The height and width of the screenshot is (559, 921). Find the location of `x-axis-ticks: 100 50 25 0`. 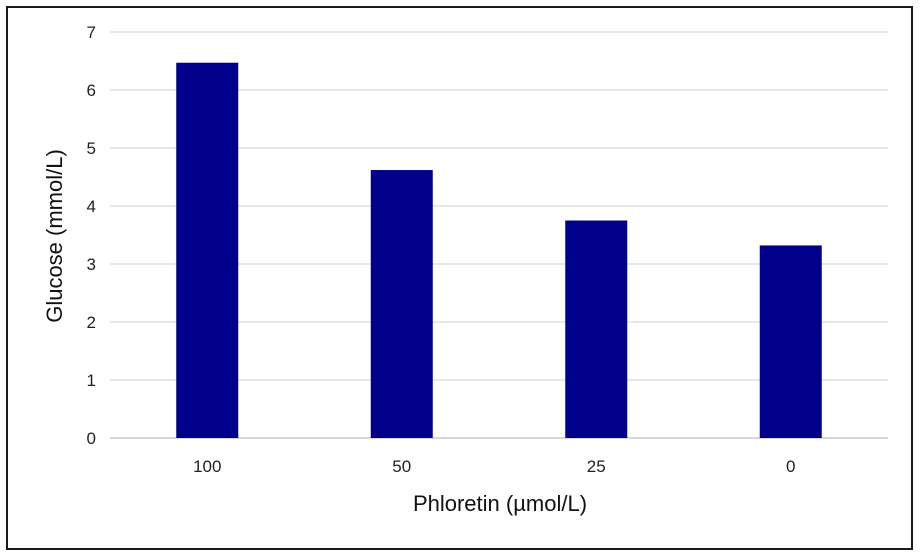

x-axis-ticks: 100 50 25 0 is located at coordinates (494, 466).